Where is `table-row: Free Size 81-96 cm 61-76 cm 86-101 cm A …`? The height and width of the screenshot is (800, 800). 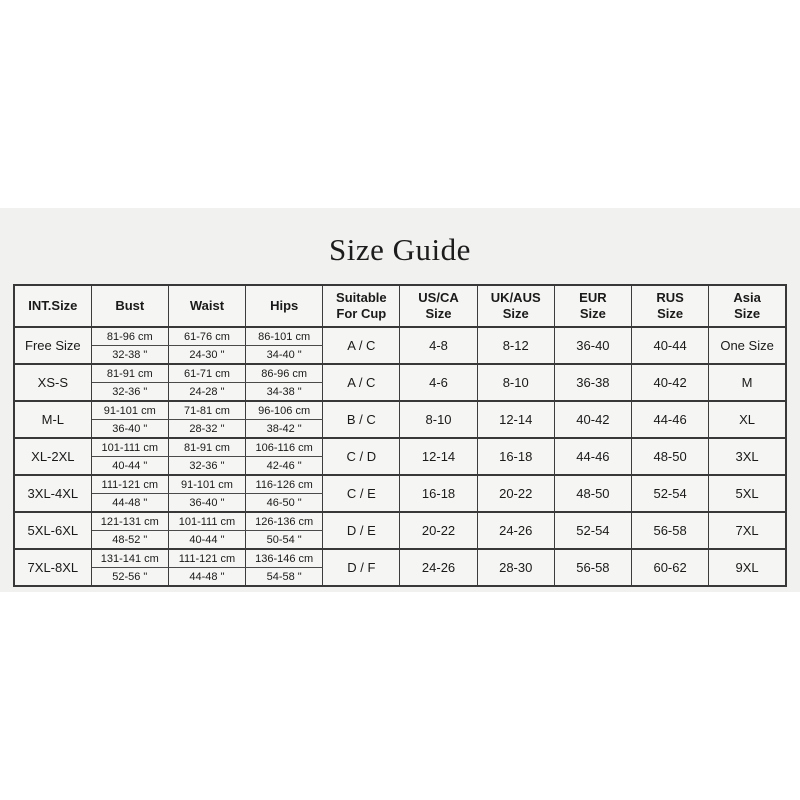 table-row: Free Size 81-96 cm 61-76 cm 86-101 cm A … is located at coordinates (400, 345).